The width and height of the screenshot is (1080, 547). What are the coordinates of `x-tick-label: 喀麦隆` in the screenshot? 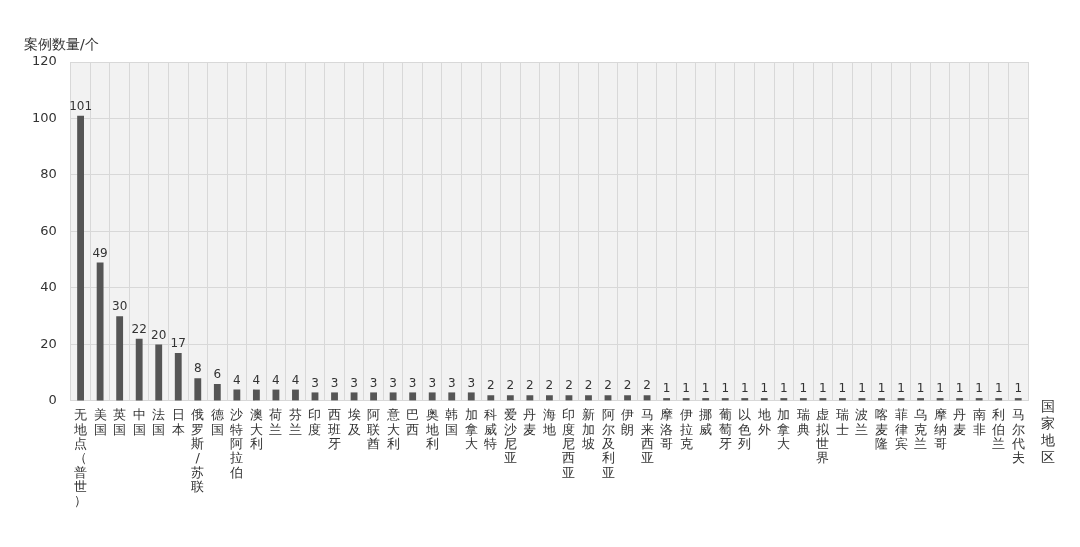 It's located at (881, 429).